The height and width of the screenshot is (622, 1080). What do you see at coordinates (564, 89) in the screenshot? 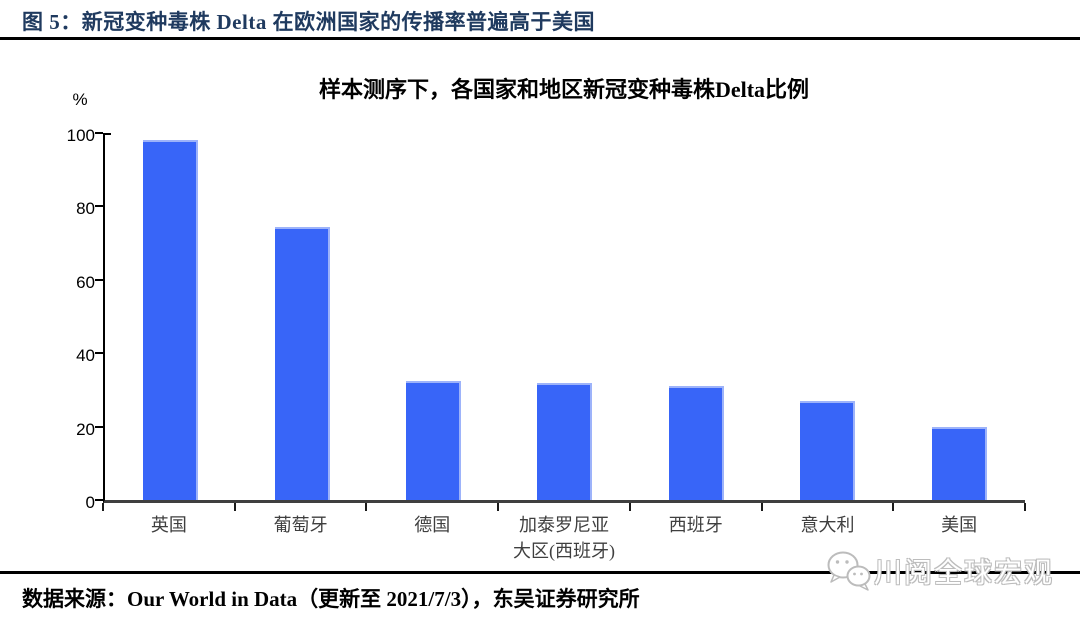
I see `chart-title: 样本测序下，各国家和地区新冠变种毒株Delta比例` at bounding box center [564, 89].